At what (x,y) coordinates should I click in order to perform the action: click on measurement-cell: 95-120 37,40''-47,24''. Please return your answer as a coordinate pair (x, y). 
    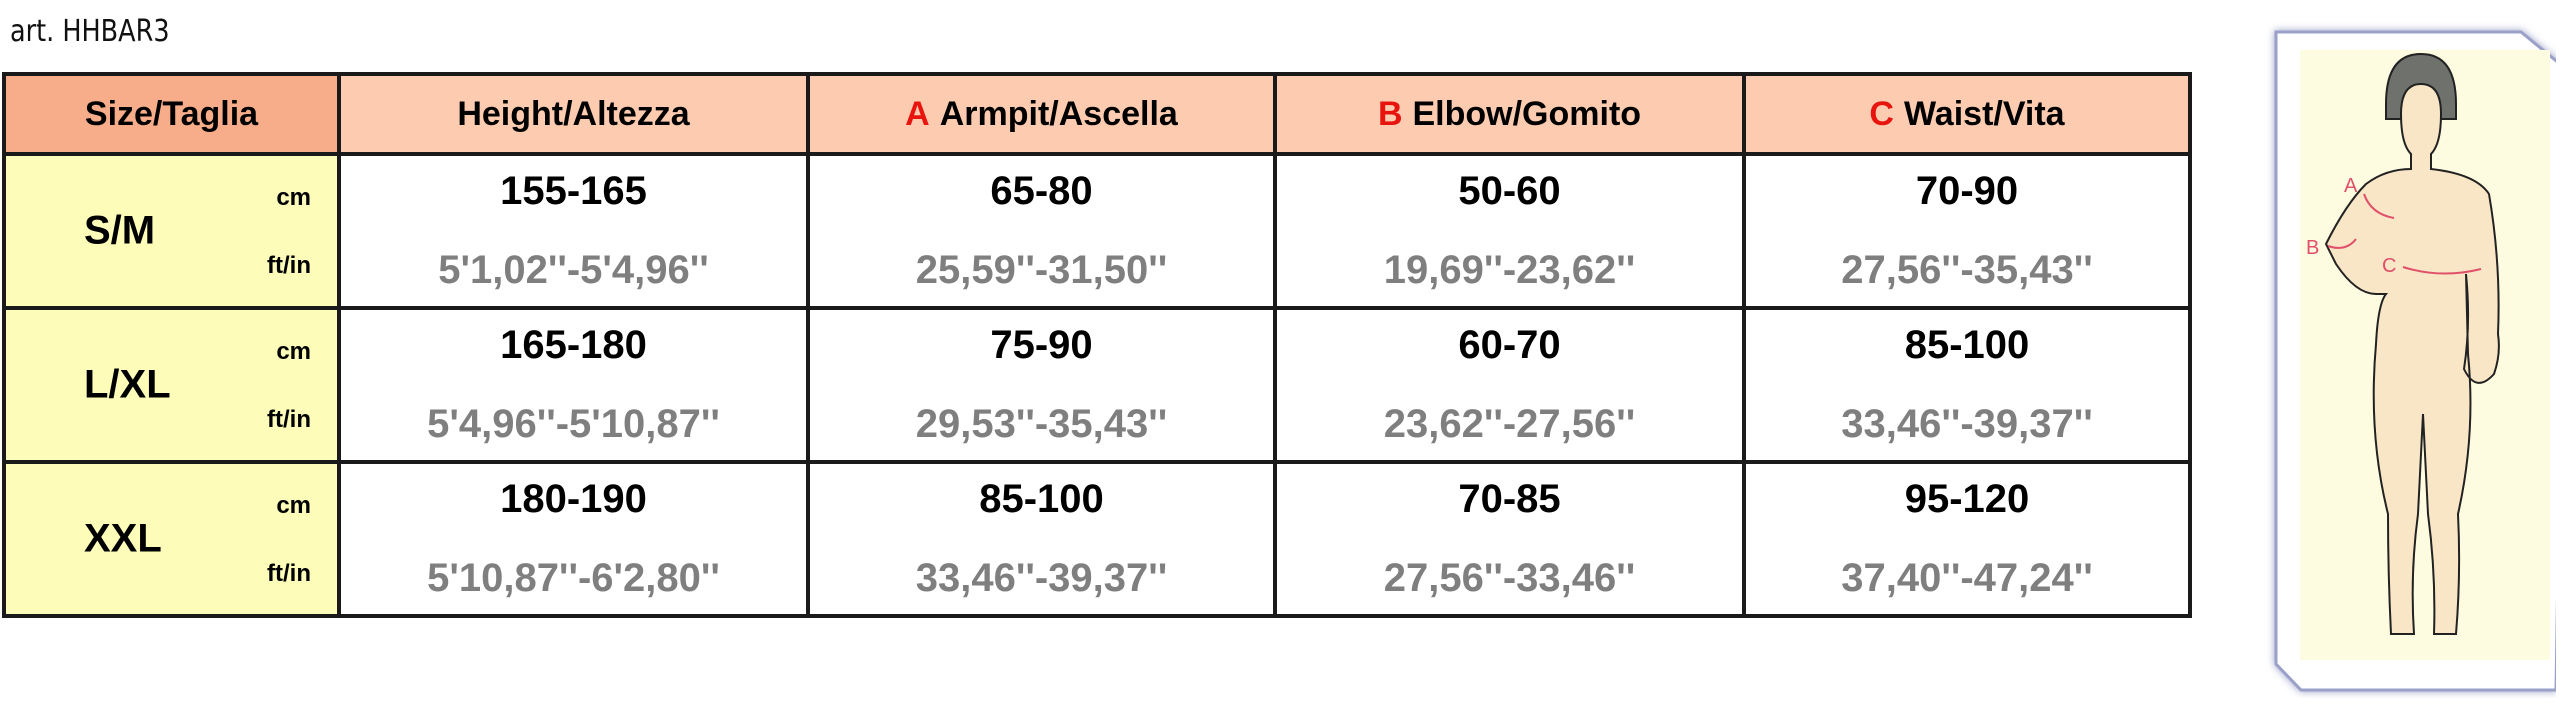
    Looking at the image, I should click on (1967, 539).